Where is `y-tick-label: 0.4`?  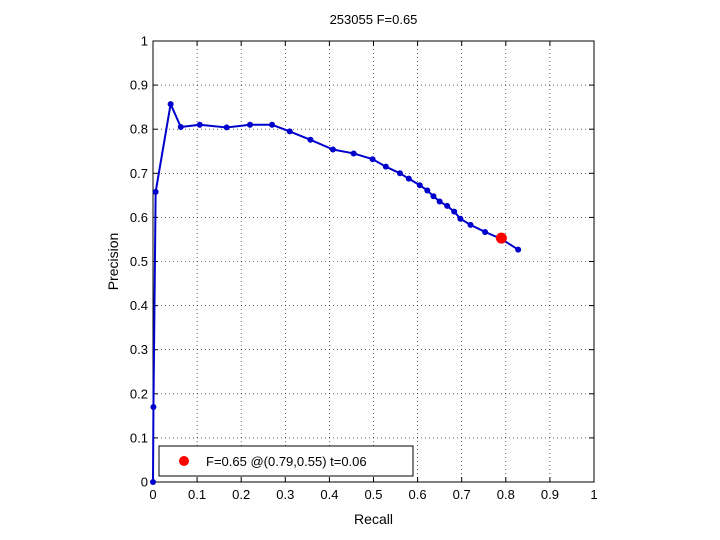
y-tick-label: 0.4 is located at coordinates (139, 305).